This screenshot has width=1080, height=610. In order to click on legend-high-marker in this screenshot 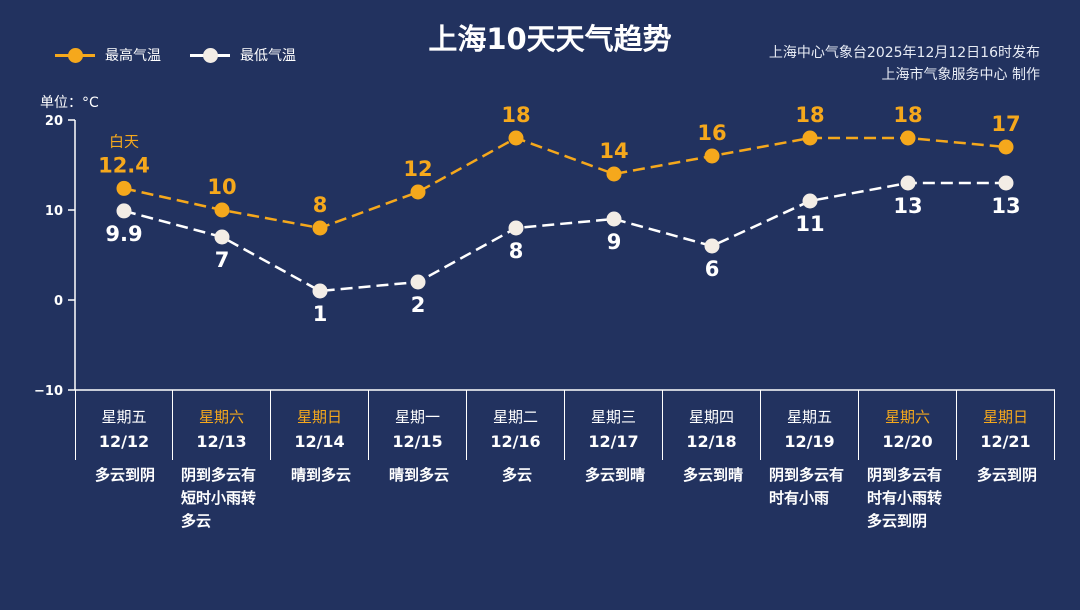, I will do `click(75, 55)`.